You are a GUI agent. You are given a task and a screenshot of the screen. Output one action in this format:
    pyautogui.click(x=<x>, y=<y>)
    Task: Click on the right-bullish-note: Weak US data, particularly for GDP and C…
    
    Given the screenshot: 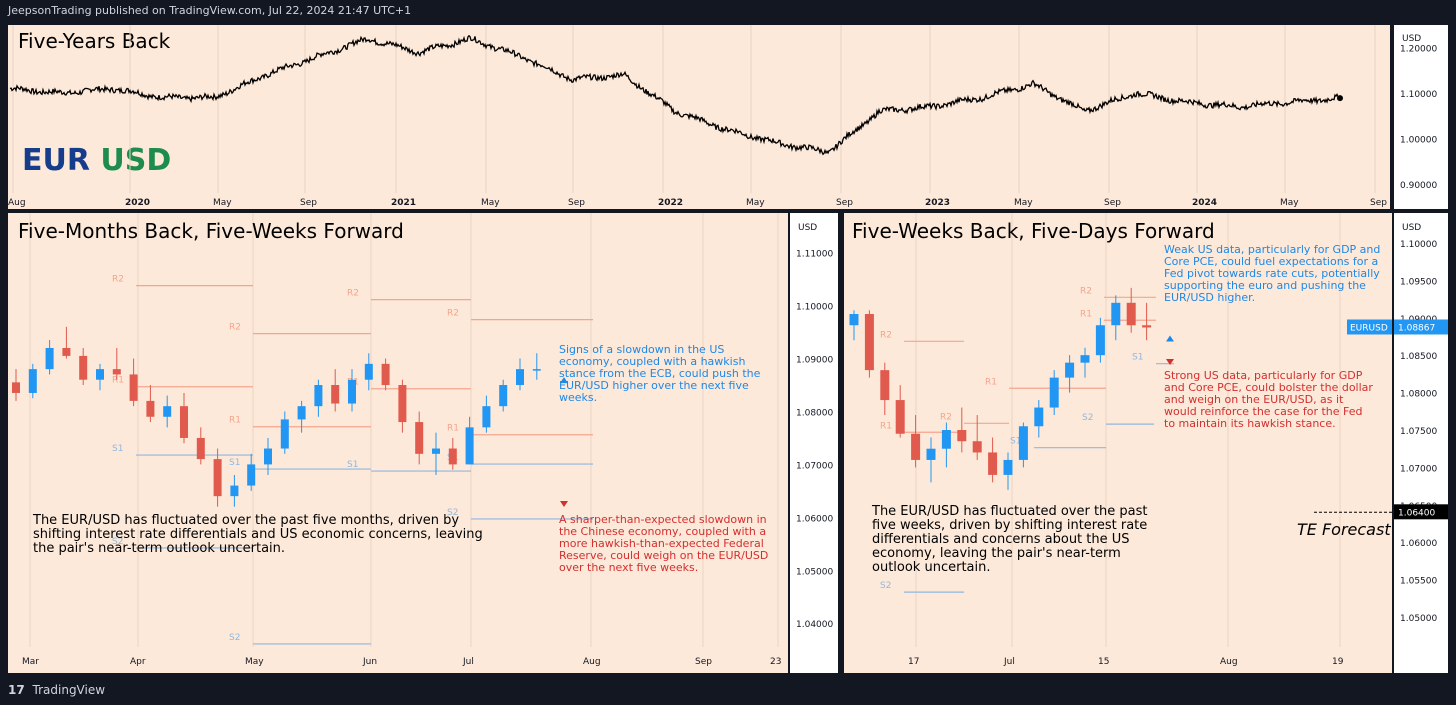 What is the action you would take?
    pyautogui.click(x=1272, y=273)
    